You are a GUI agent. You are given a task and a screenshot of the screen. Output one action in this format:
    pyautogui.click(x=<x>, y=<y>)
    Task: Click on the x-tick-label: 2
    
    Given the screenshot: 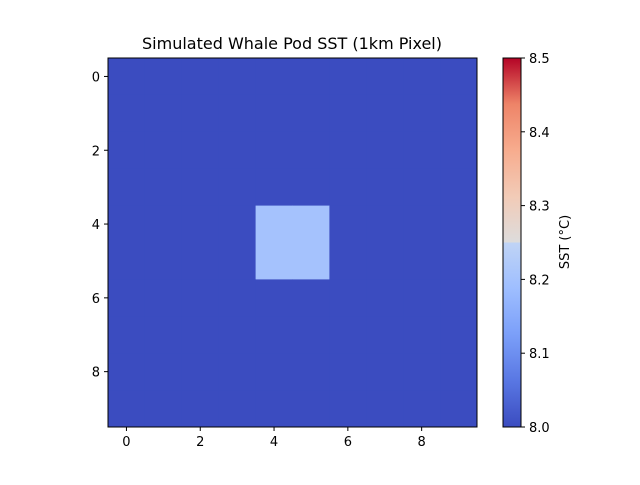 What is the action you would take?
    pyautogui.click(x=200, y=442)
    